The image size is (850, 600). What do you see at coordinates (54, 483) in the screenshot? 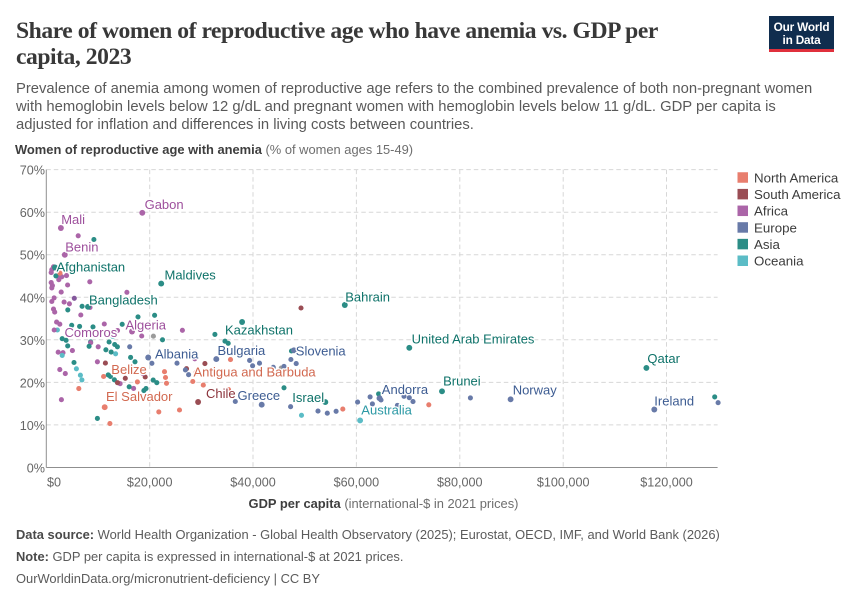
I see `svg-text: $0` at bounding box center [54, 483].